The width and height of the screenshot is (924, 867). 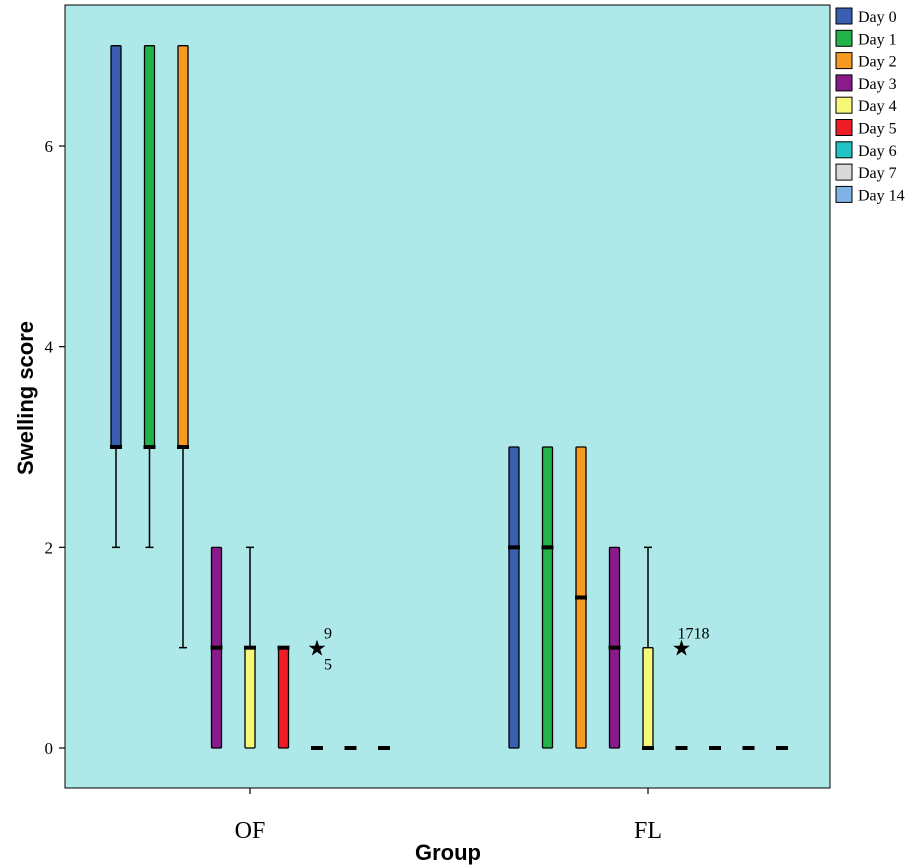 What do you see at coordinates (648, 831) in the screenshot?
I see `x-category-label: FL` at bounding box center [648, 831].